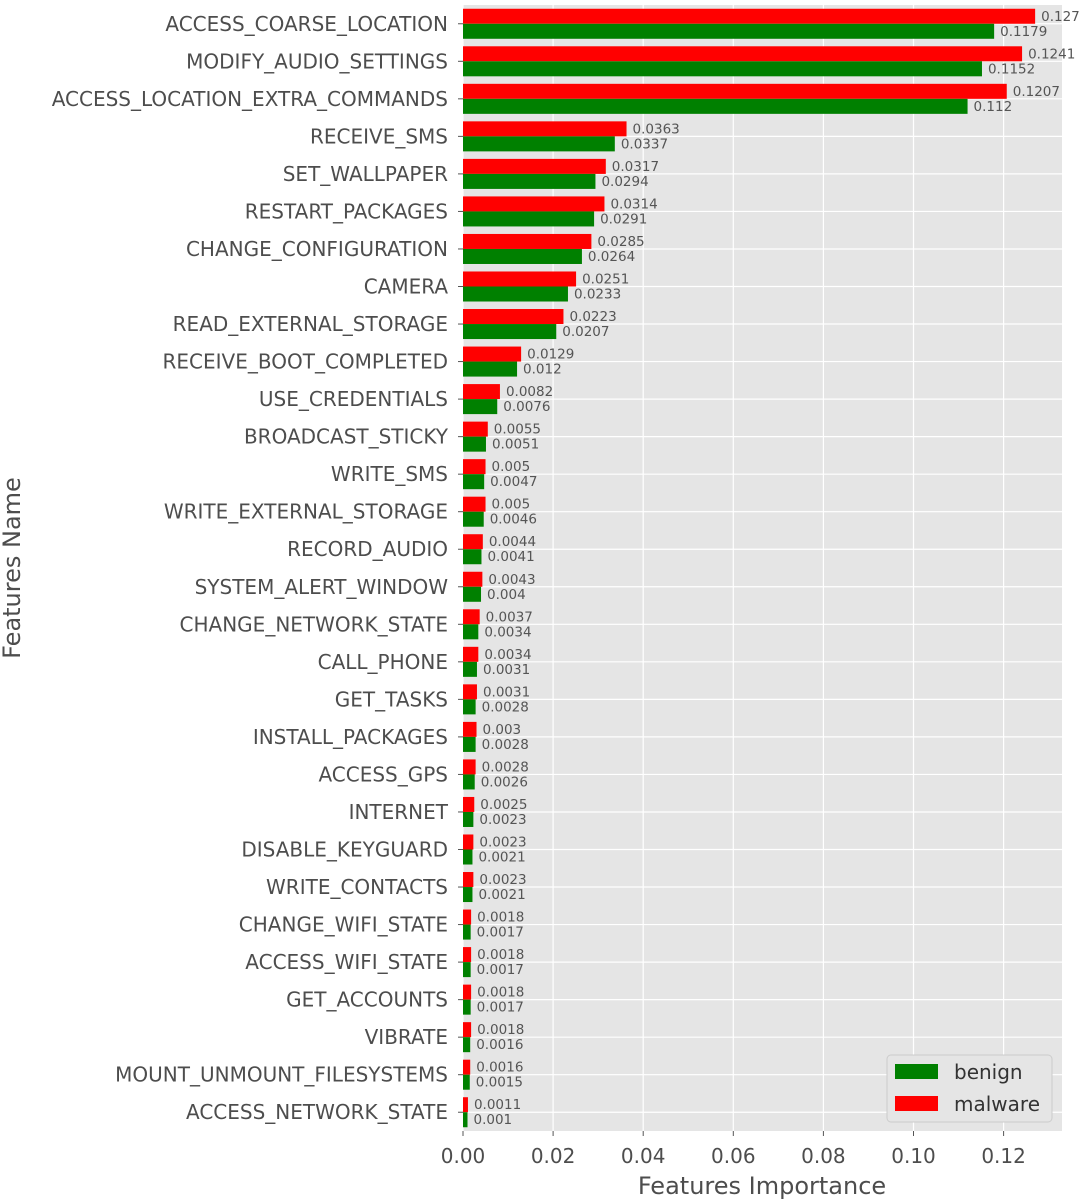  I want to click on x-tick-label: 0.12, so click(1003, 1156).